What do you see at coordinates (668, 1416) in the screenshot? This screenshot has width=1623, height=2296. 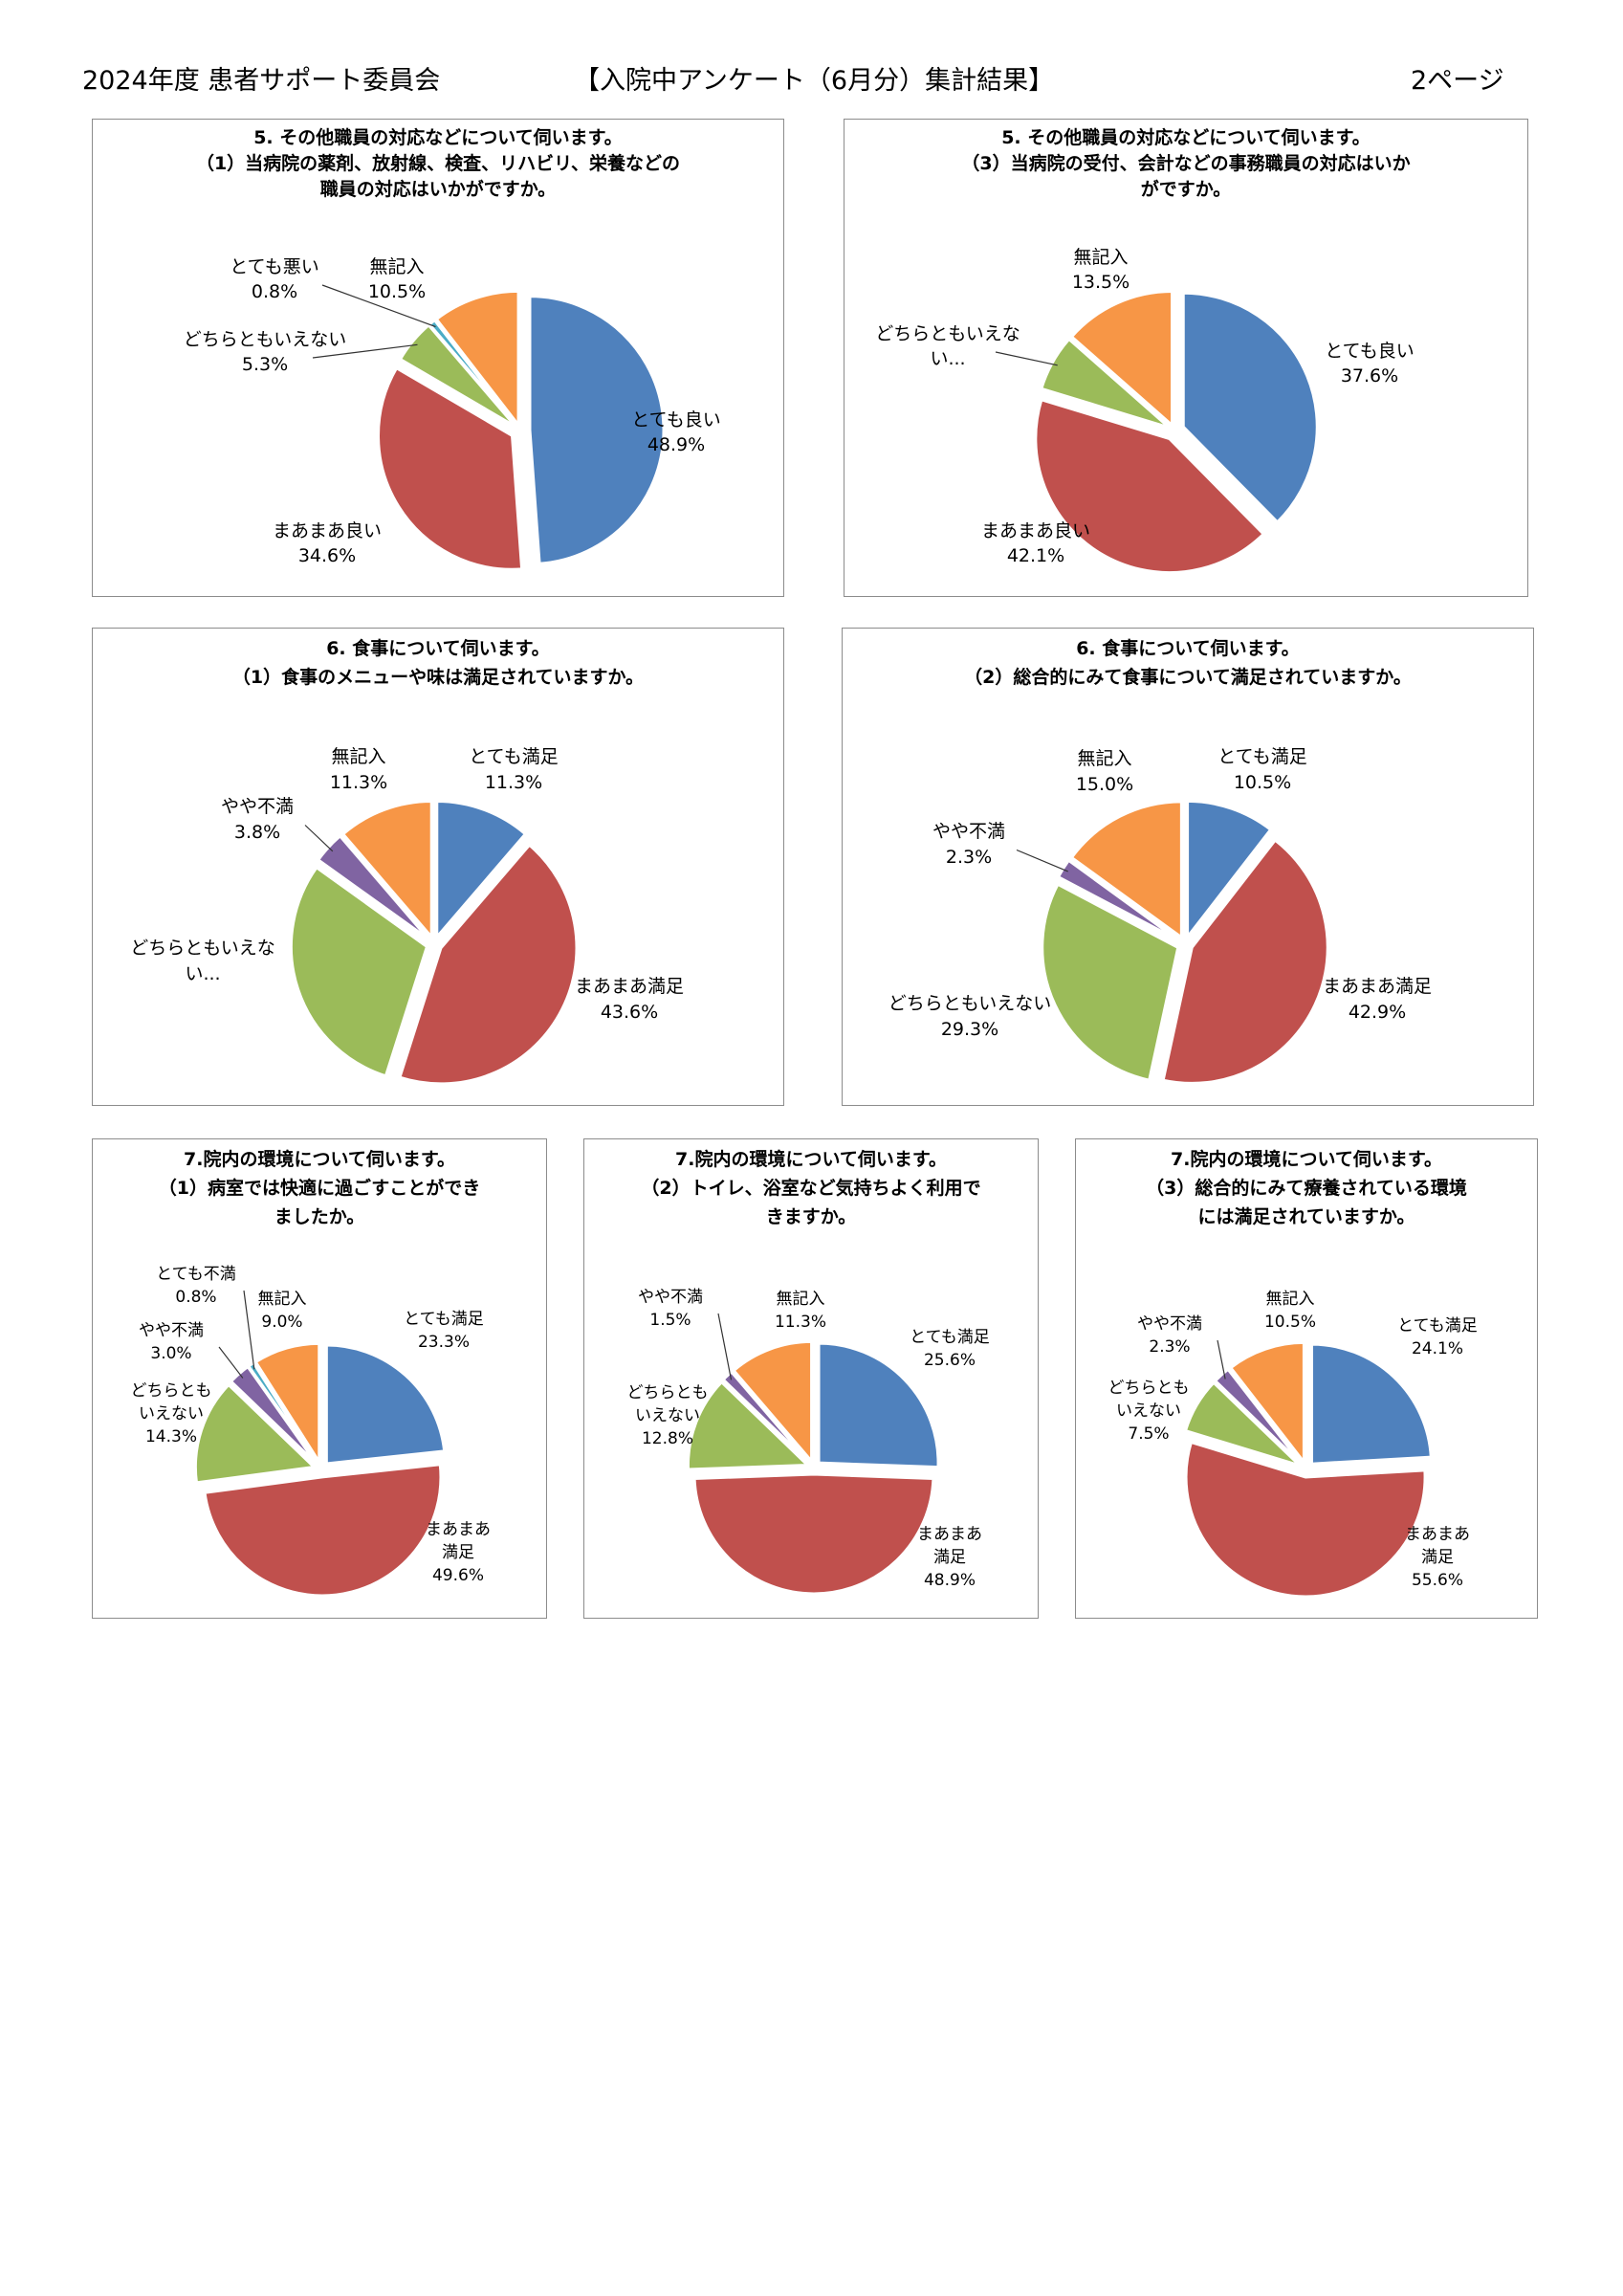 I see `pie-slice-label: どちらともいえない 12.8%` at bounding box center [668, 1416].